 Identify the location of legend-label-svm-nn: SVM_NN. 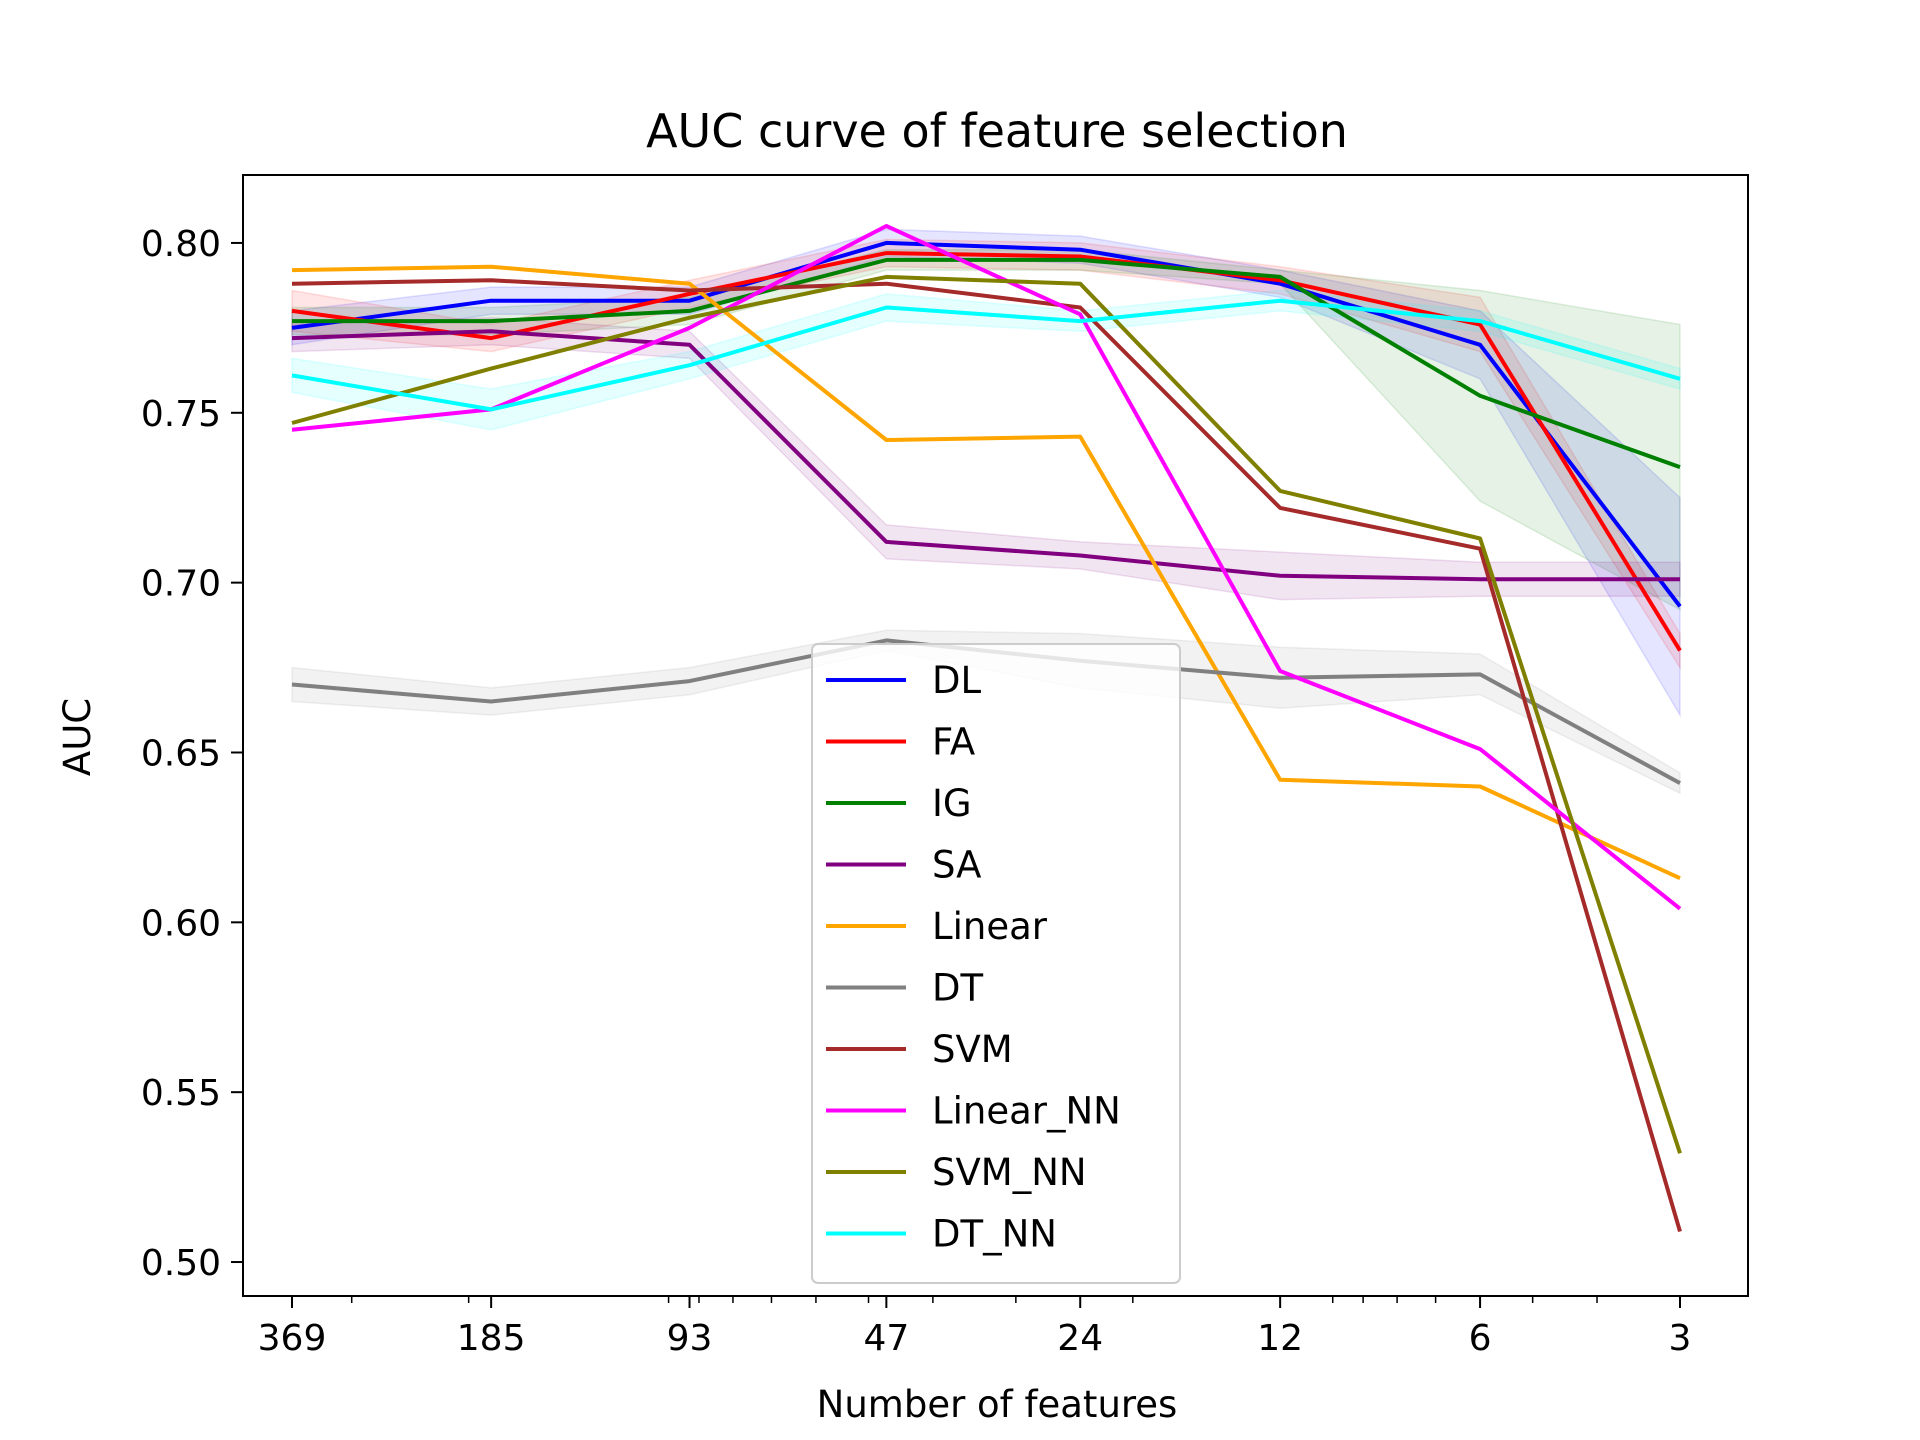
(1009, 1172).